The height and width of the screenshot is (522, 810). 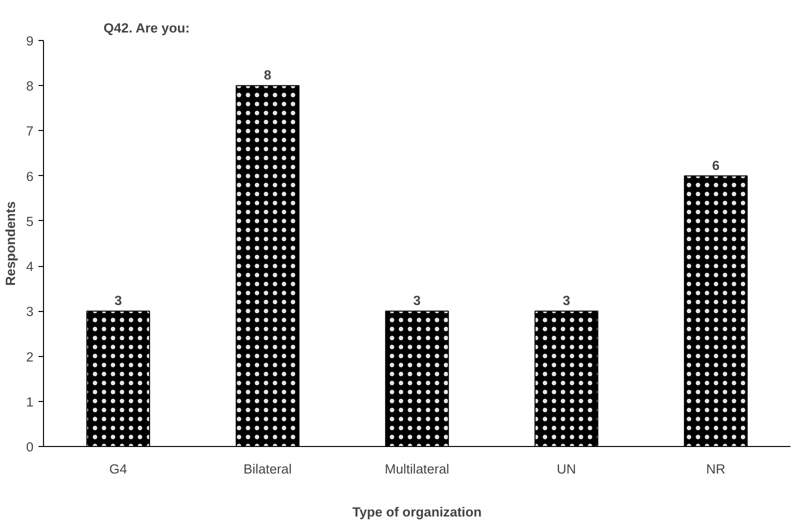 I want to click on x-tick-label: Multilateral, so click(x=417, y=469).